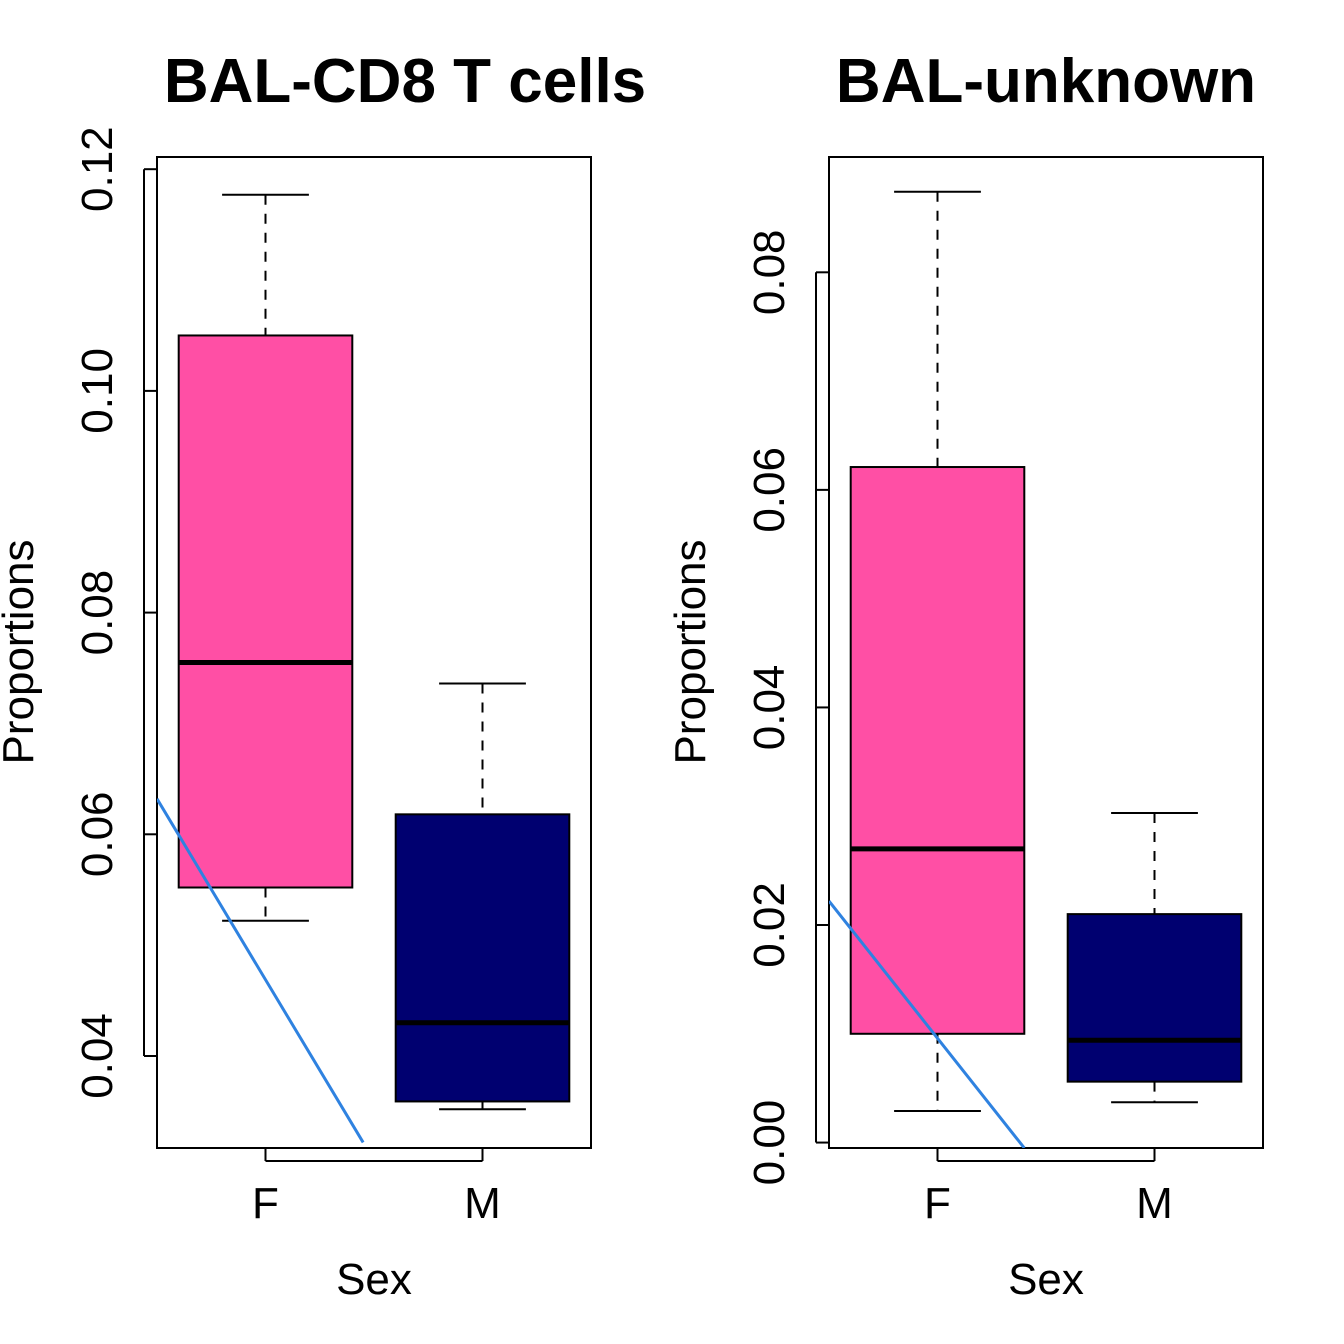 The image size is (1344, 1344). Describe the element at coordinates (769, 925) in the screenshot. I see `y-tick-label: 0.02` at that location.